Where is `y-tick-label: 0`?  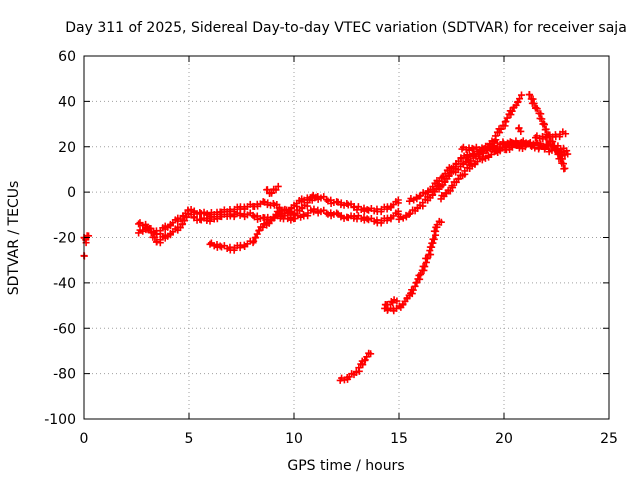 y-tick-label: 0 is located at coordinates (71, 193).